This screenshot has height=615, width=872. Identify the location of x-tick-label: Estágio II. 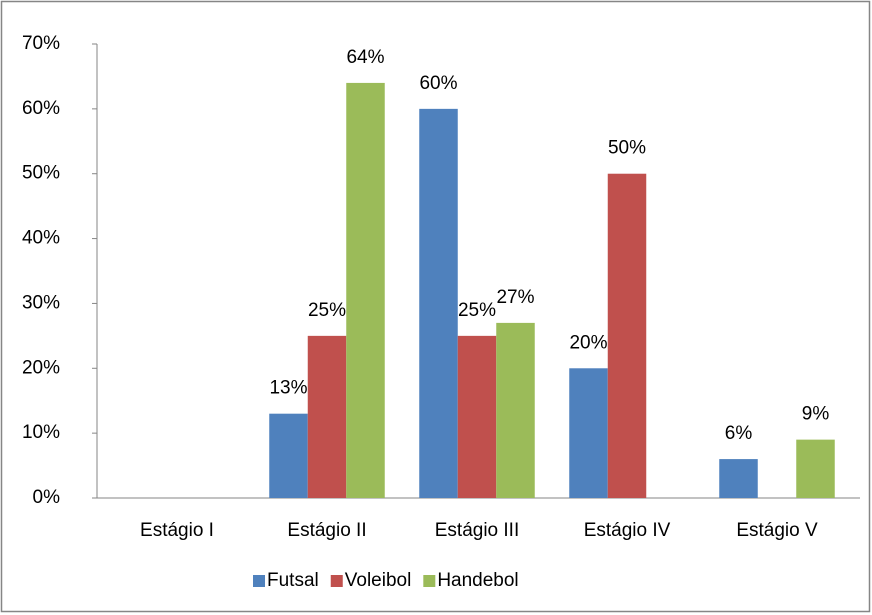
(326, 530).